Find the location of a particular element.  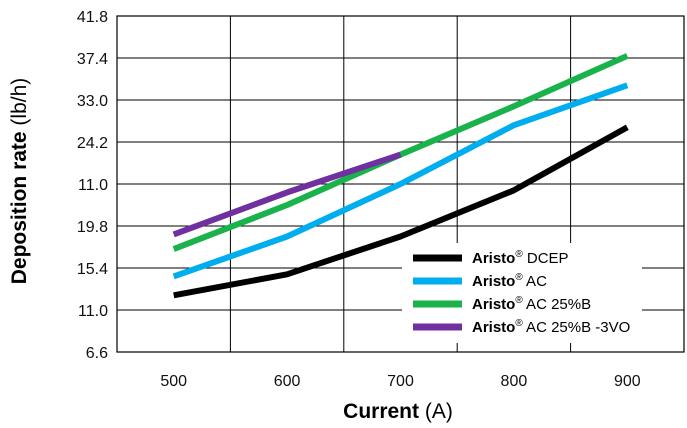

legend-label-2: Aristo® AC 25%B is located at coordinates (531, 304).